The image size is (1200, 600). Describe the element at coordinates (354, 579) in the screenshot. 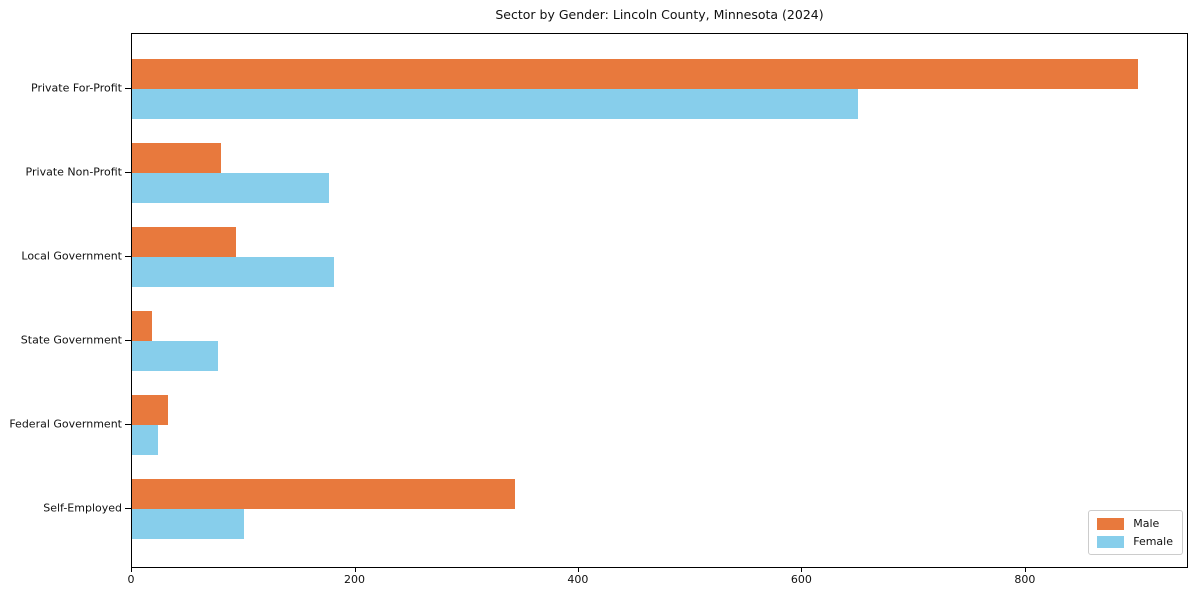

I see `x-tick-label: 200` at that location.